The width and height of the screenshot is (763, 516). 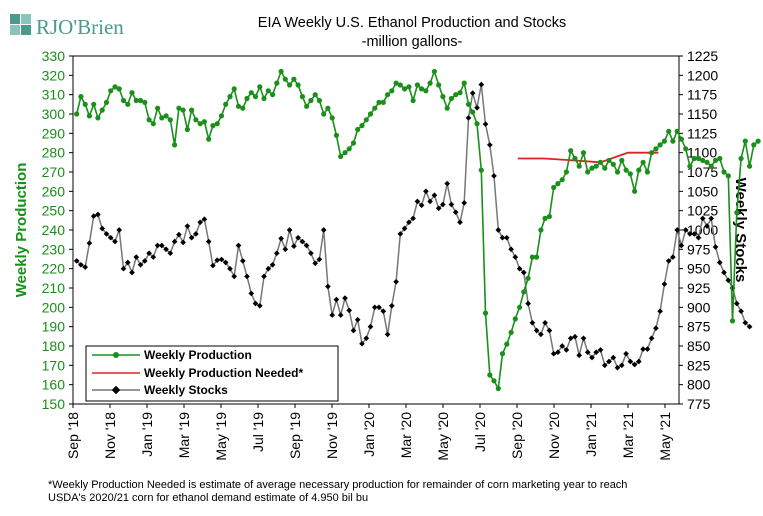 What do you see at coordinates (54, 211) in the screenshot?
I see `y-left-tick-label: 250` at bounding box center [54, 211].